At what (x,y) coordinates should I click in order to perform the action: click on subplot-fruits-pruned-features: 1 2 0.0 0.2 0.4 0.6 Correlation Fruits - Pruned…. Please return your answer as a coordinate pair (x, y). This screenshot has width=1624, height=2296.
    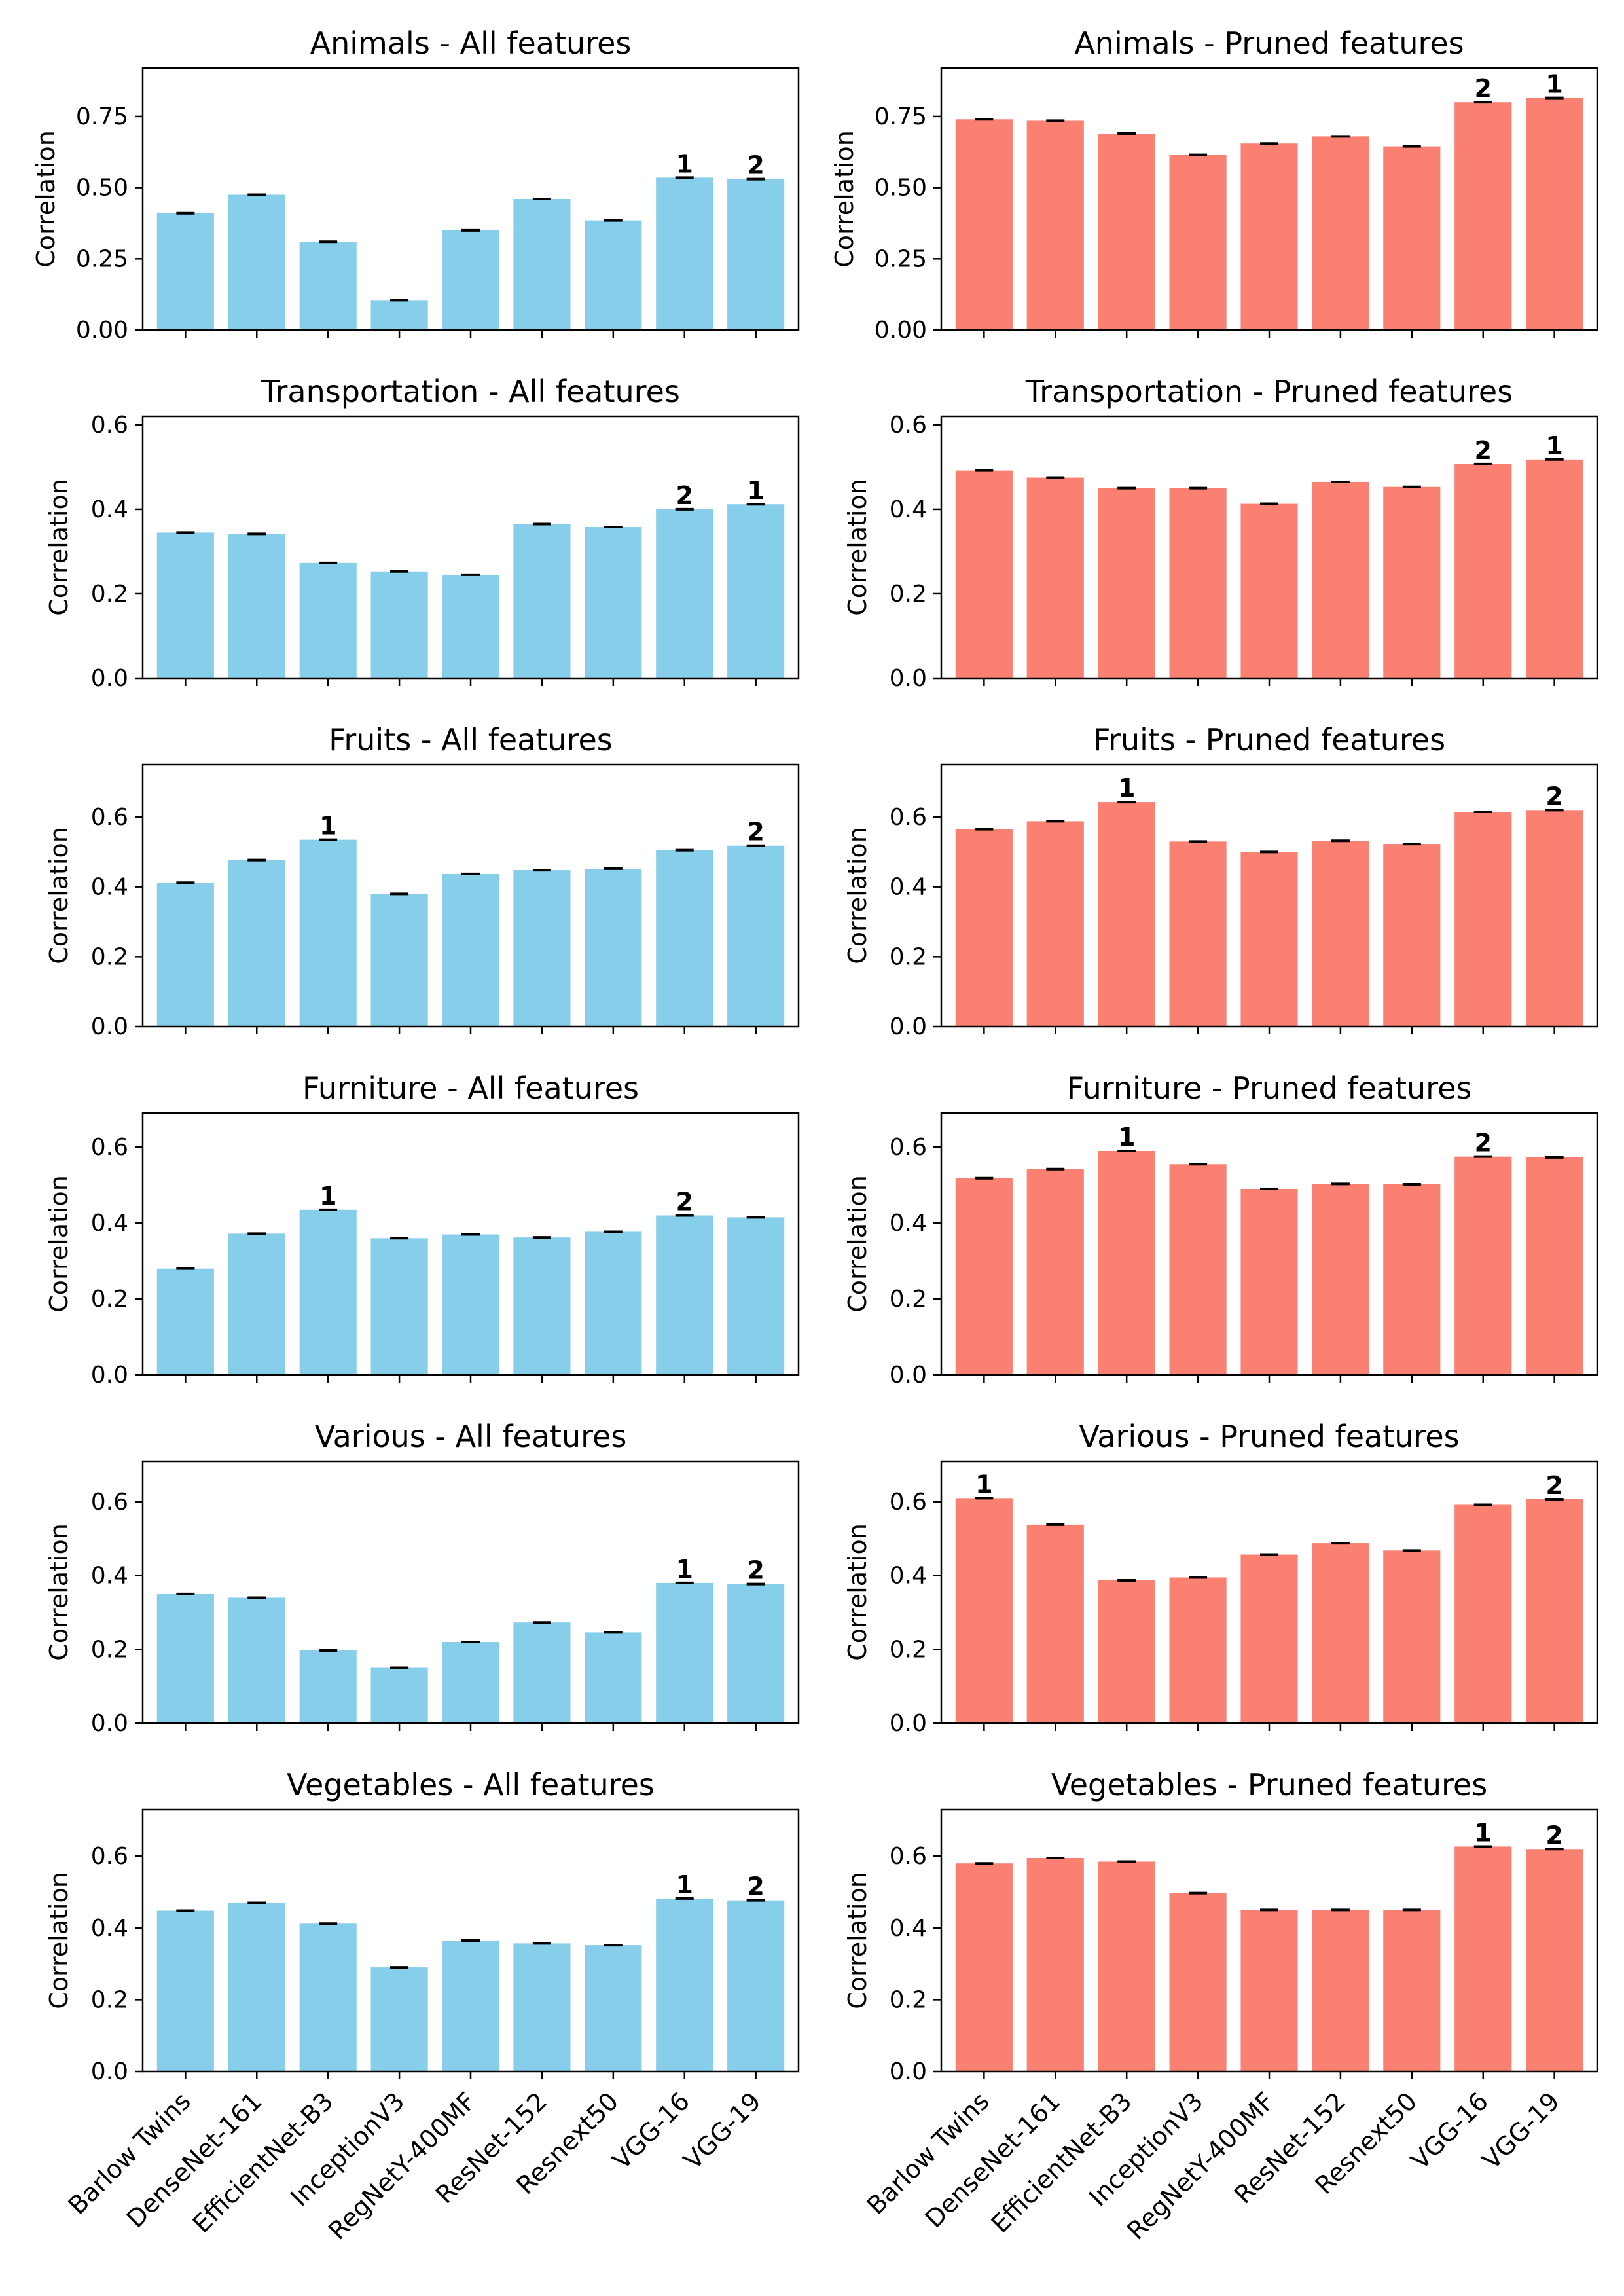
    Looking at the image, I should click on (1220, 881).